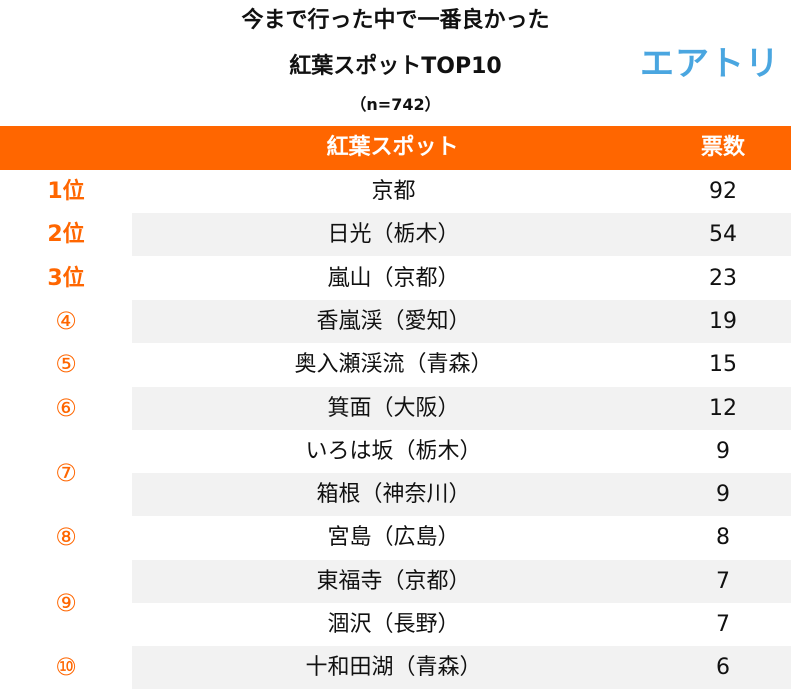 This screenshot has width=791, height=694. What do you see at coordinates (710, 64) in the screenshot?
I see `brand-logo: エアトリ` at bounding box center [710, 64].